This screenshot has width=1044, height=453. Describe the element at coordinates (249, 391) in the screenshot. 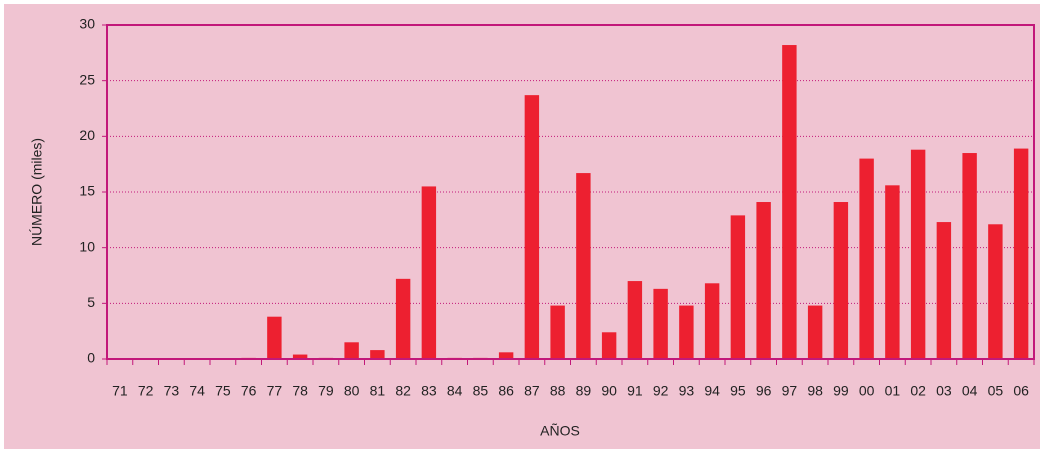

I see `x-tick-label: 76` at that location.